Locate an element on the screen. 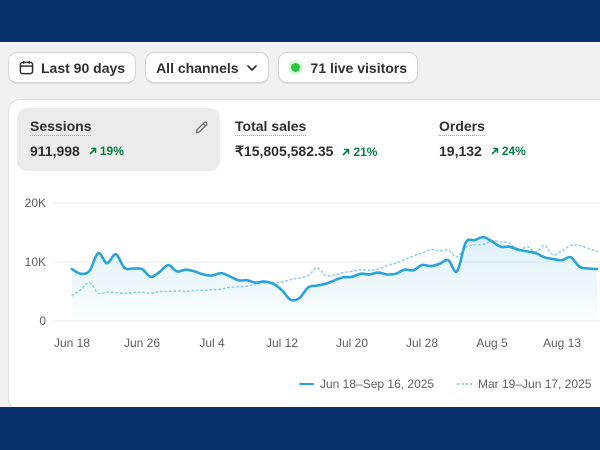  metric-delta: 19% is located at coordinates (106, 151).